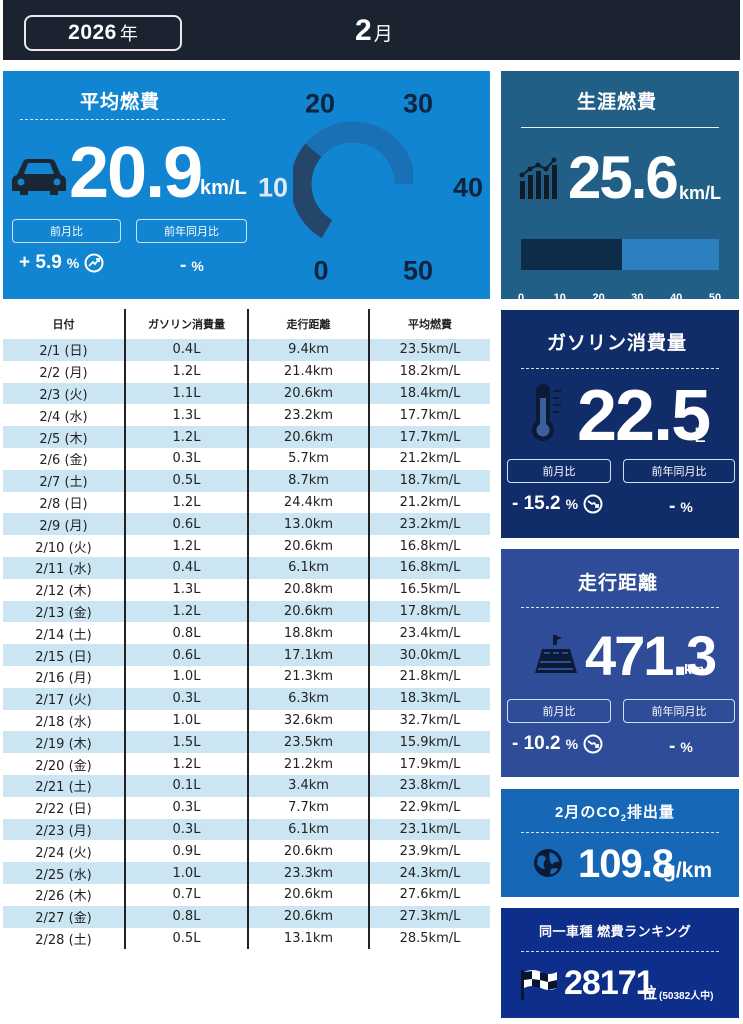 The width and height of the screenshot is (743, 1024). I want to click on lifetime-fuel-panel: 生涯燃費 25.6 km/L 0 10 20 30 40 50, so click(620, 187).